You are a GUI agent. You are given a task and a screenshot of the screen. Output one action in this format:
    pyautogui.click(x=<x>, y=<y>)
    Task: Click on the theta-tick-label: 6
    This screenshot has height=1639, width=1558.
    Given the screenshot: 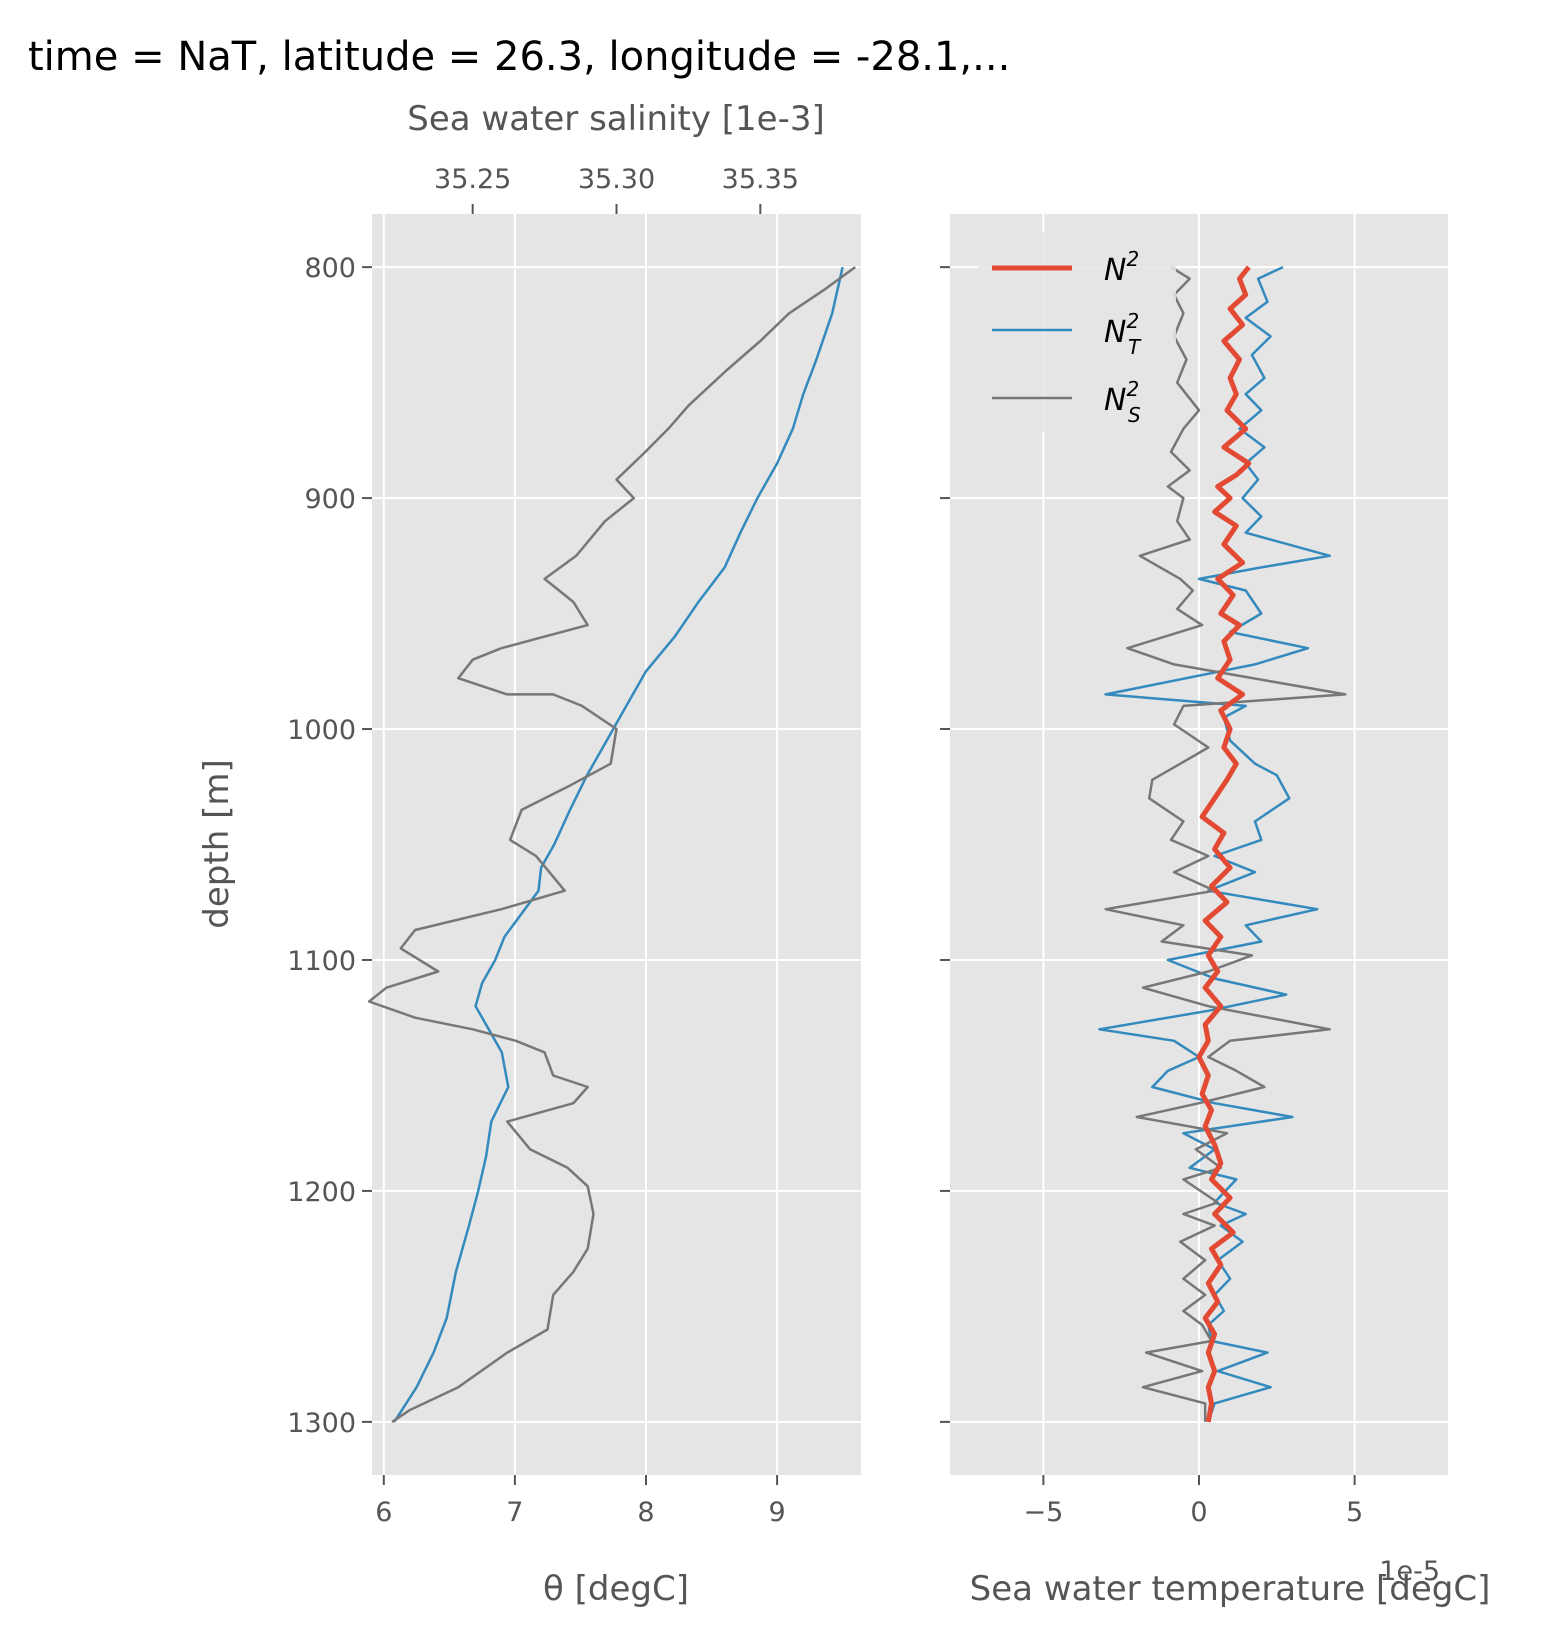 What is the action you would take?
    pyautogui.click(x=383, y=1512)
    